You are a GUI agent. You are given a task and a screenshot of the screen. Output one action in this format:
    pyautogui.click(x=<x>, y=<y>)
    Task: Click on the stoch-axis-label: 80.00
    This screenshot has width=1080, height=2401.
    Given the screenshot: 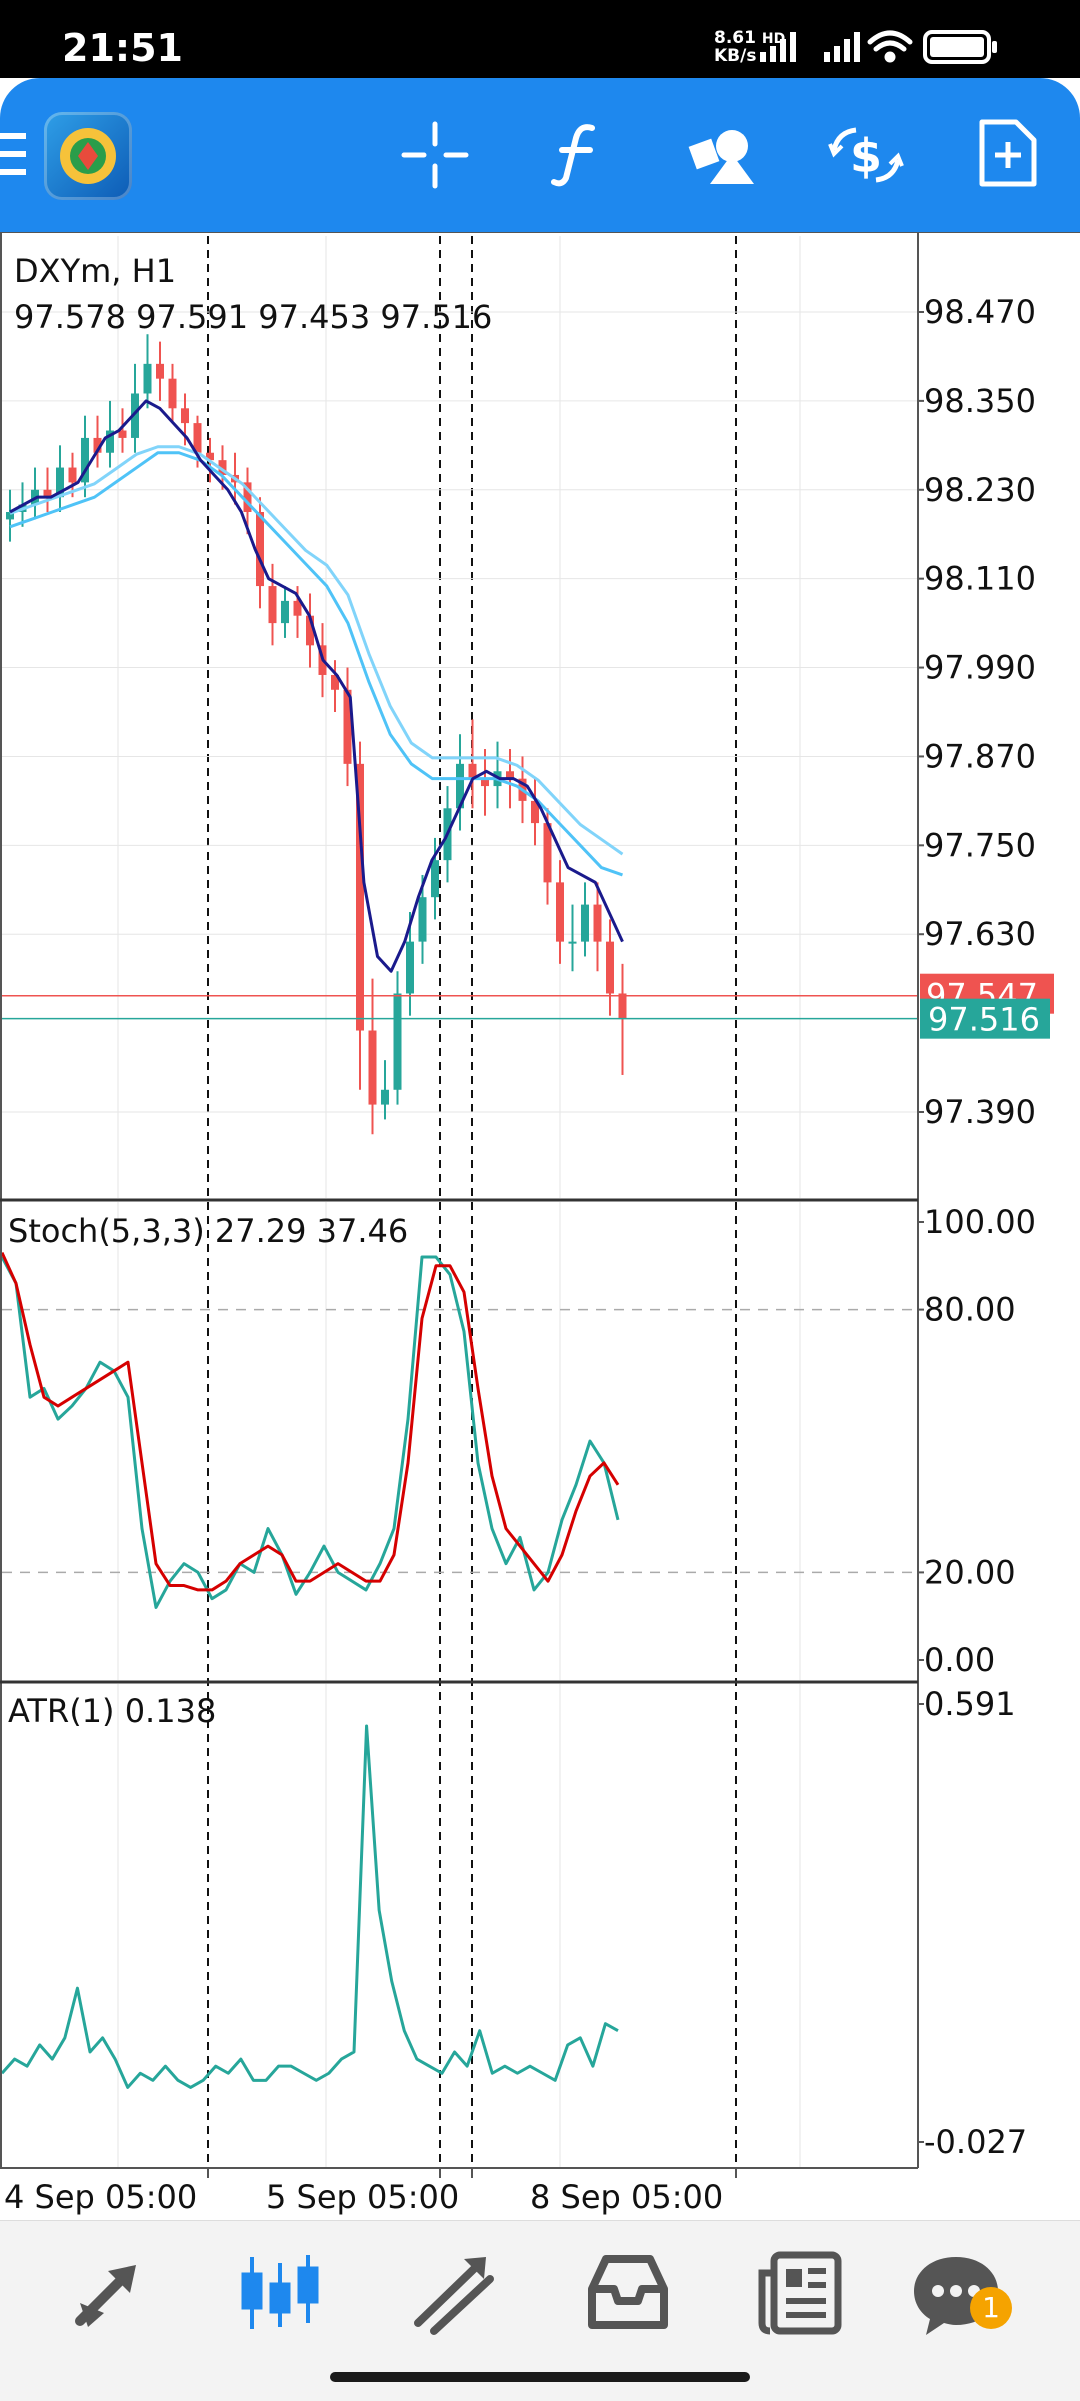 What is the action you would take?
    pyautogui.click(x=970, y=1310)
    